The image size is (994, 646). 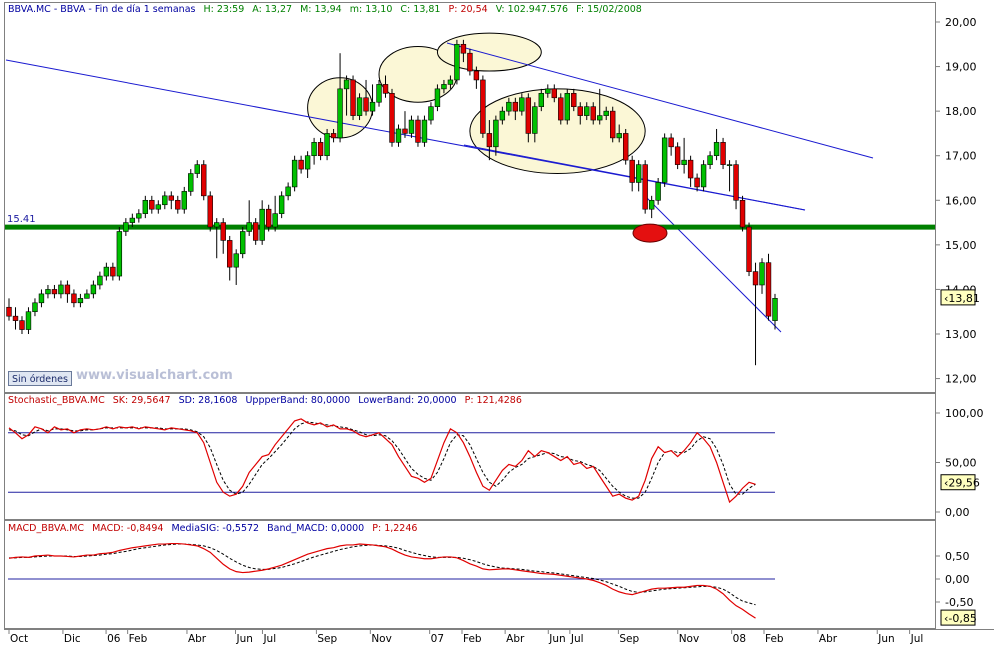 What do you see at coordinates (961, 22) in the screenshot?
I see `price-tick-label: 20,00` at bounding box center [961, 22].